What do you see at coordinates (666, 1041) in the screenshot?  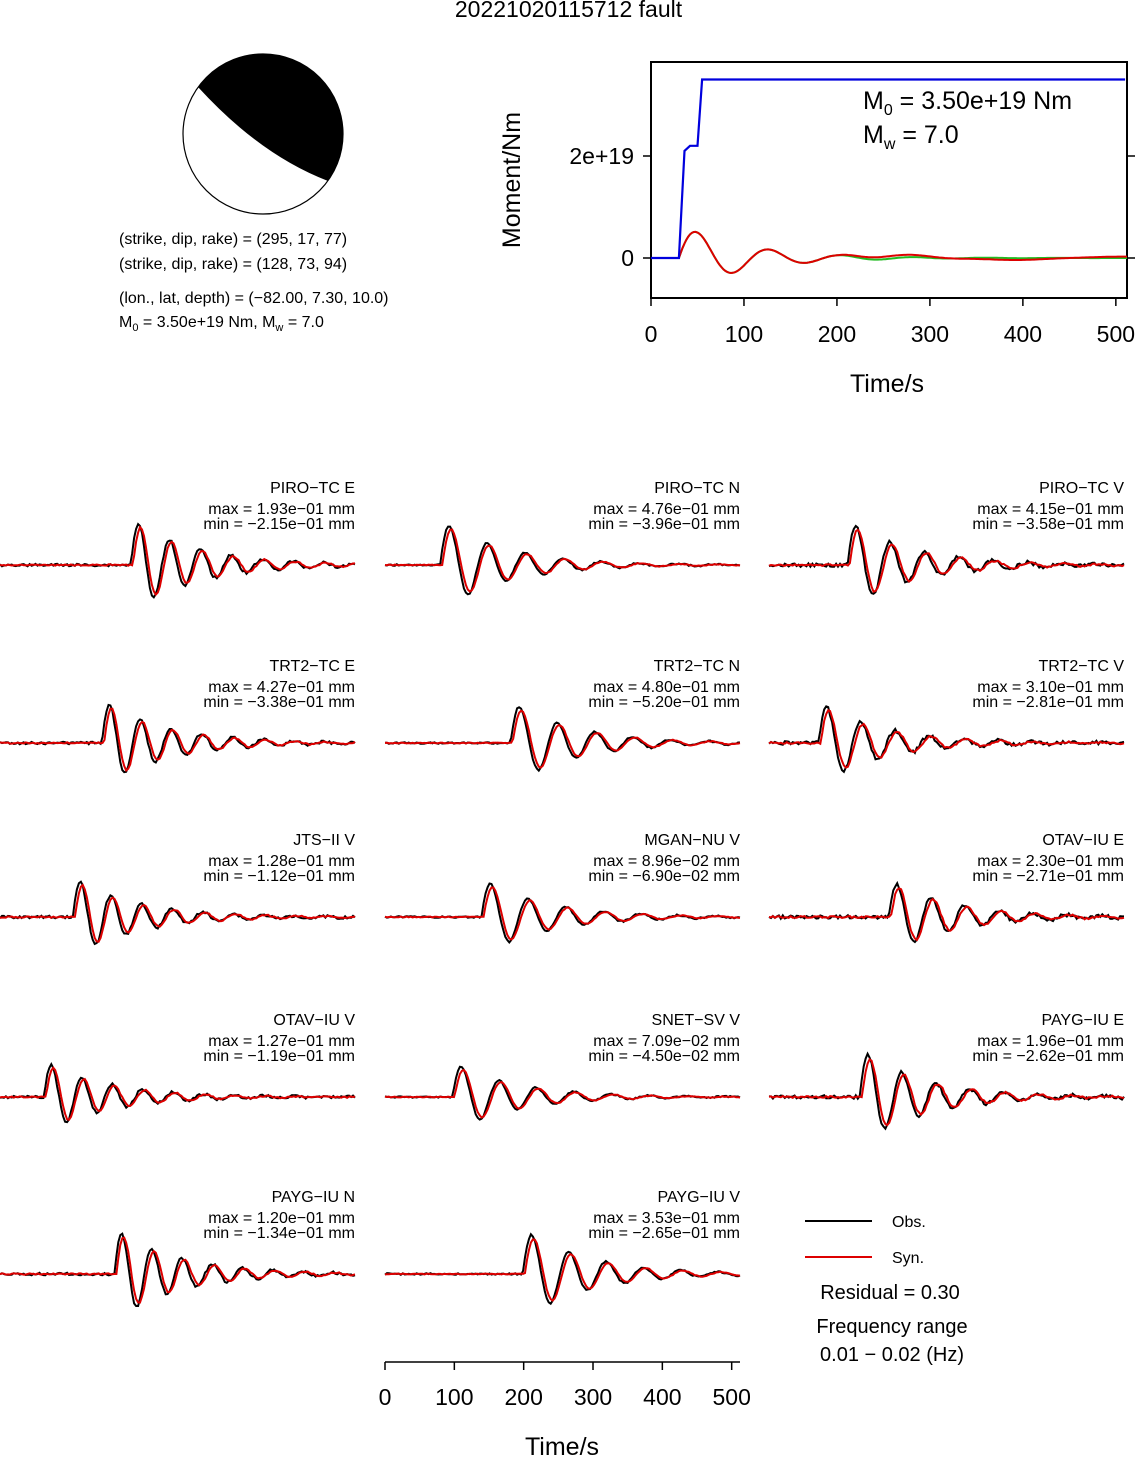 I see `station-max: max = 7.09e−02 mm` at bounding box center [666, 1041].